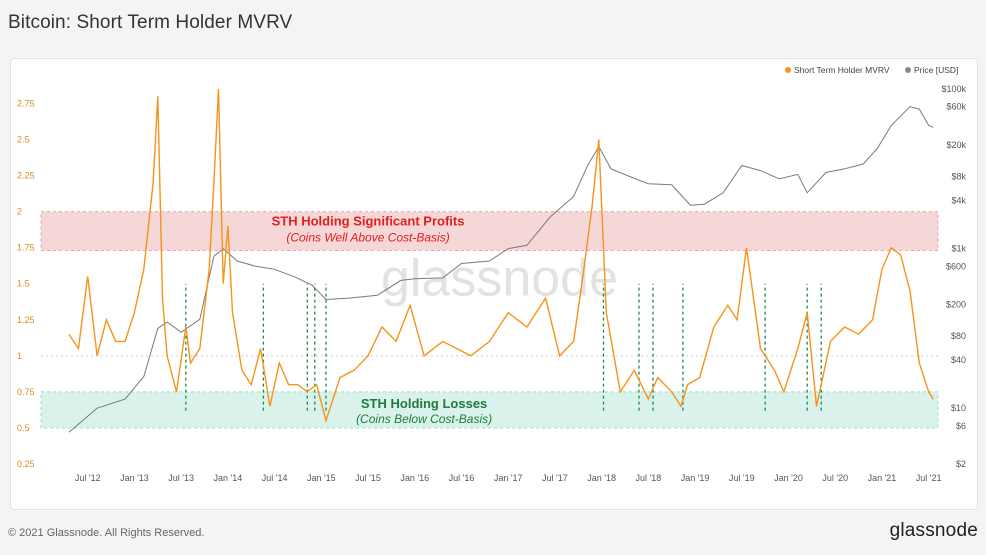 The image size is (986, 555). Describe the element at coordinates (23, 284) in the screenshot. I see `y-left-tick-label: 1.5` at that location.